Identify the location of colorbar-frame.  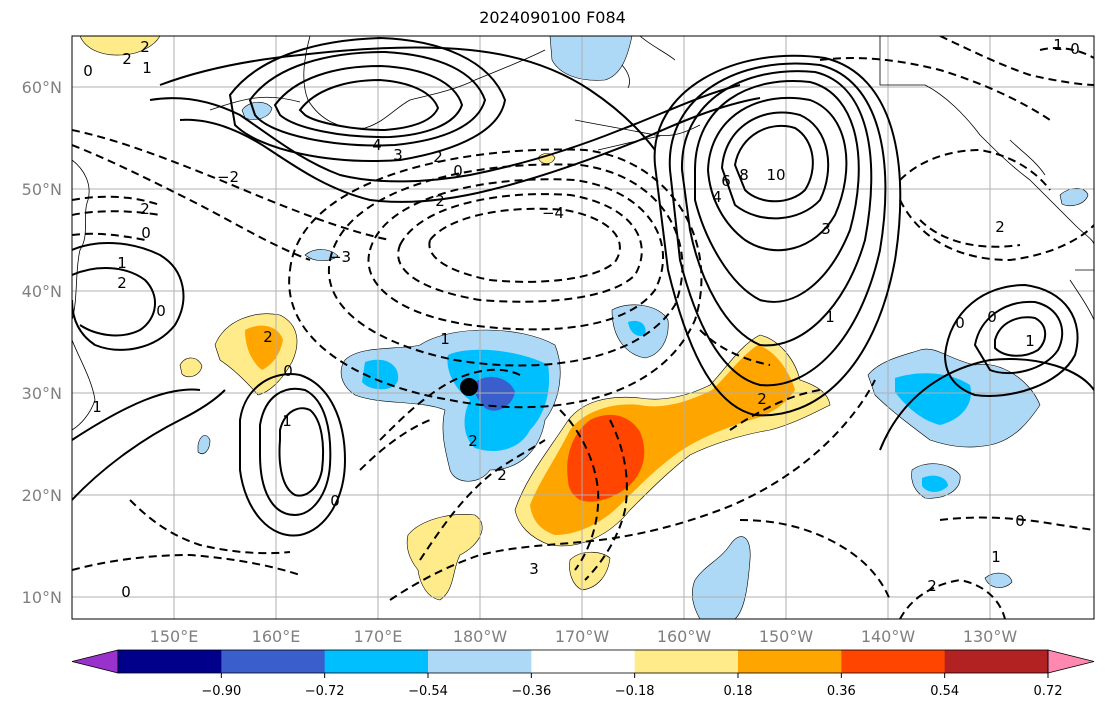
(583, 661).